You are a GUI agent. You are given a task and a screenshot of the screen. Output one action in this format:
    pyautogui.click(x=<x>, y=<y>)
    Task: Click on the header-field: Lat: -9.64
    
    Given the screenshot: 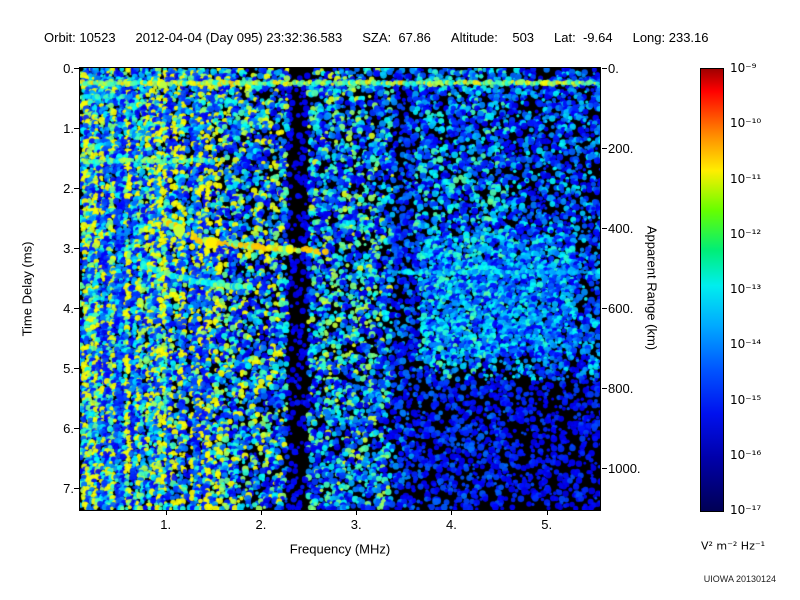 What is the action you would take?
    pyautogui.click(x=583, y=37)
    